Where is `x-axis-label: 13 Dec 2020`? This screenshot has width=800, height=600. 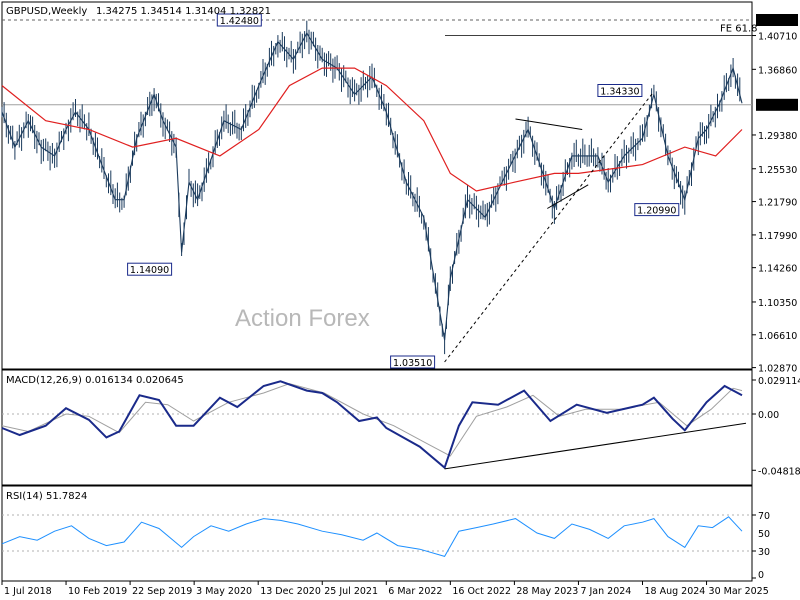 x-axis-label: 13 Dec 2020 is located at coordinates (290, 591).